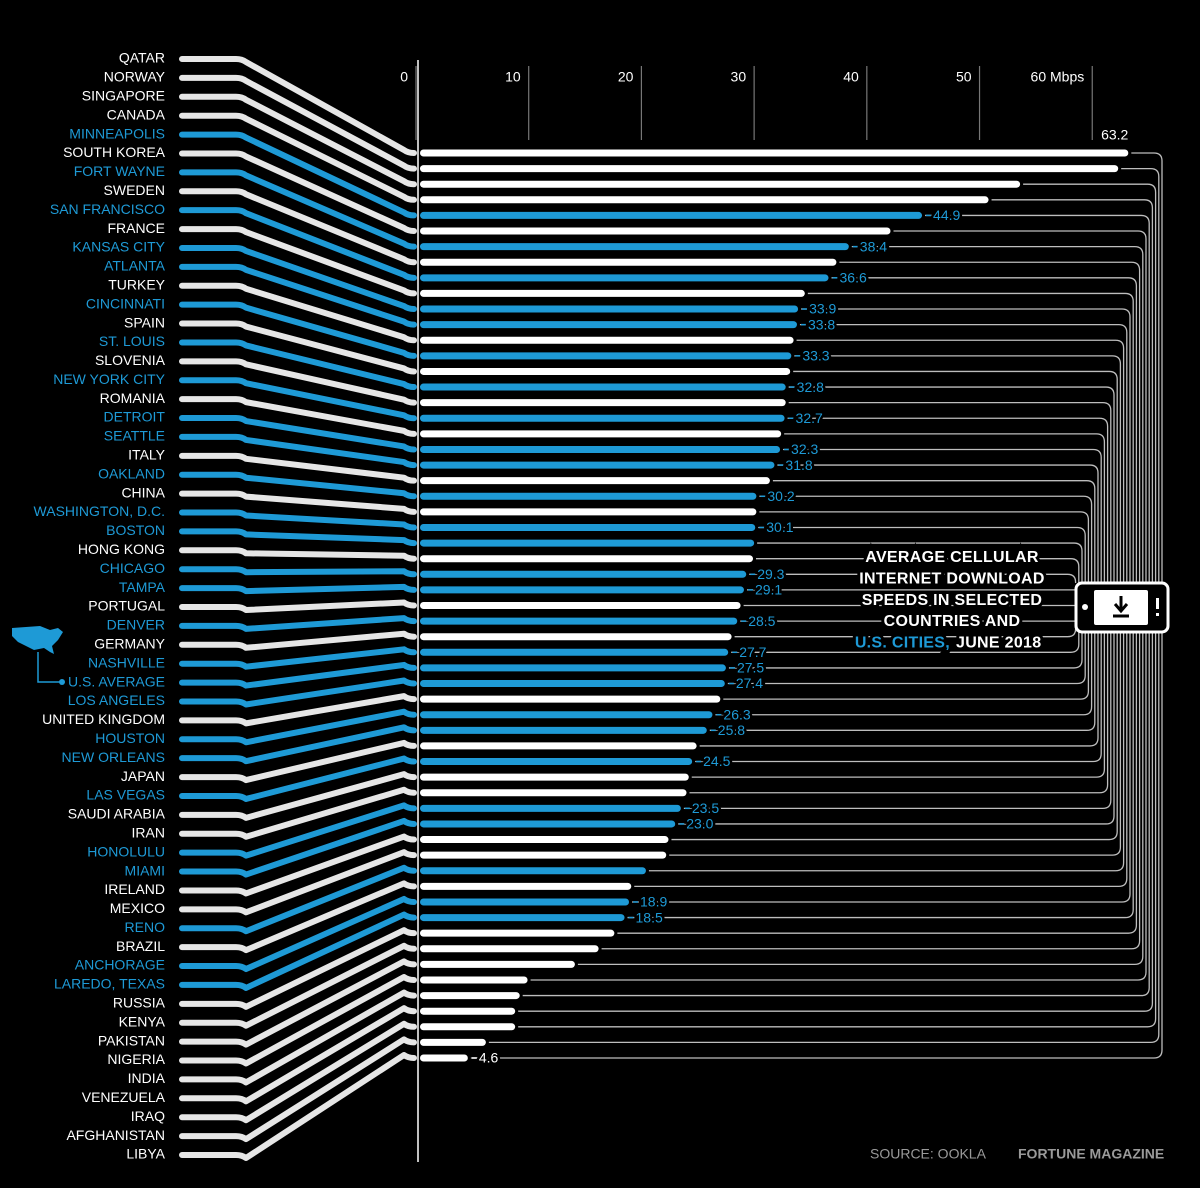  What do you see at coordinates (1121, 607) in the screenshot?
I see `download-arrow` at bounding box center [1121, 607].